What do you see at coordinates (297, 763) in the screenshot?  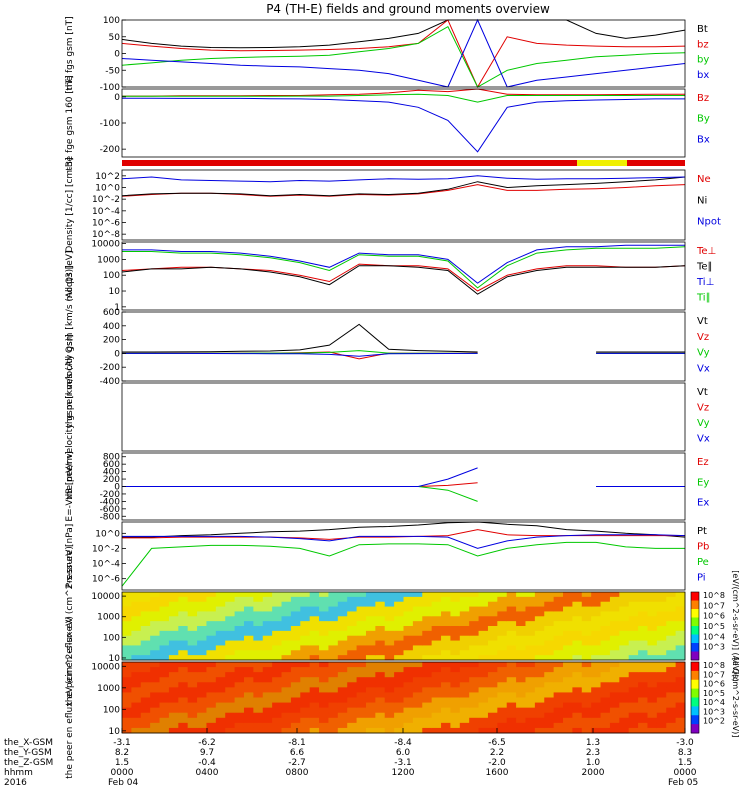 I see `xaxis-value: -2.7` at bounding box center [297, 763].